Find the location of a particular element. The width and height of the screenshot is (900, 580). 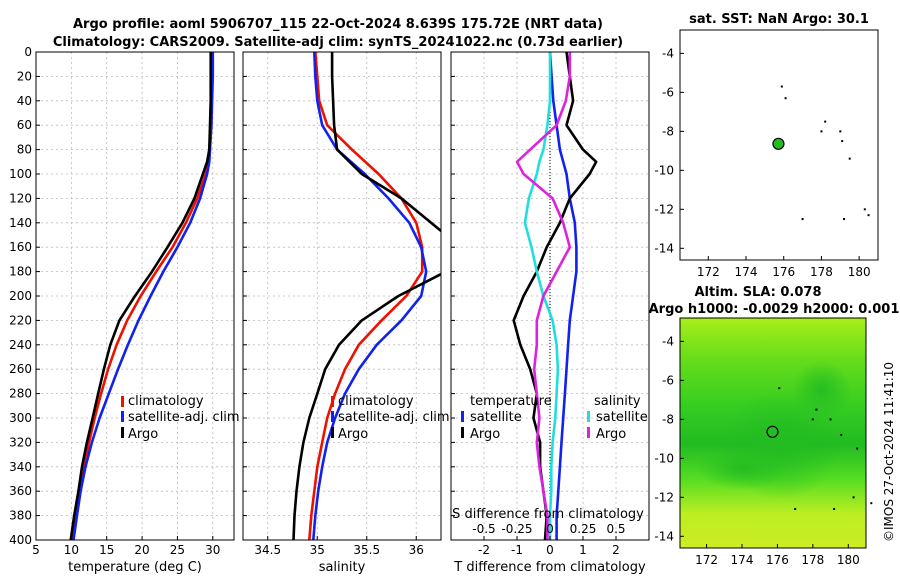

series-line-salinity-satellite is located at coordinates (541, 296).